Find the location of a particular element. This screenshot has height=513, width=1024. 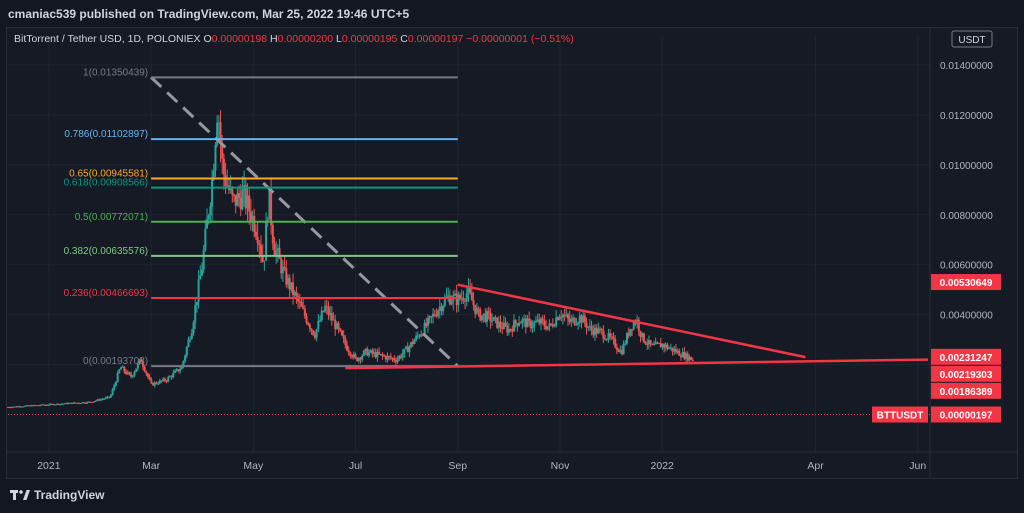

price-label-box is located at coordinates (966, 282).